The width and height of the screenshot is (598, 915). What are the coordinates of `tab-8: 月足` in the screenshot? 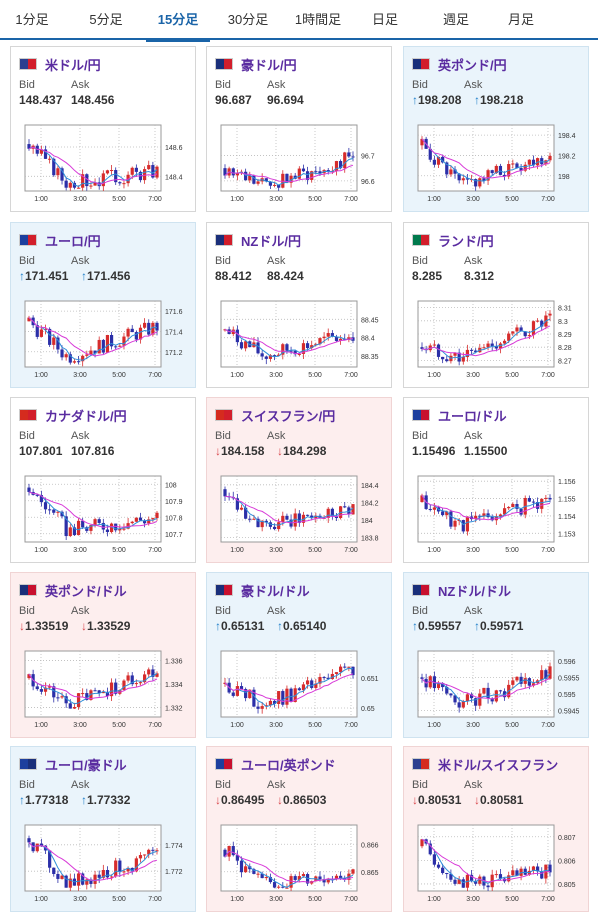 It's located at (520, 19).